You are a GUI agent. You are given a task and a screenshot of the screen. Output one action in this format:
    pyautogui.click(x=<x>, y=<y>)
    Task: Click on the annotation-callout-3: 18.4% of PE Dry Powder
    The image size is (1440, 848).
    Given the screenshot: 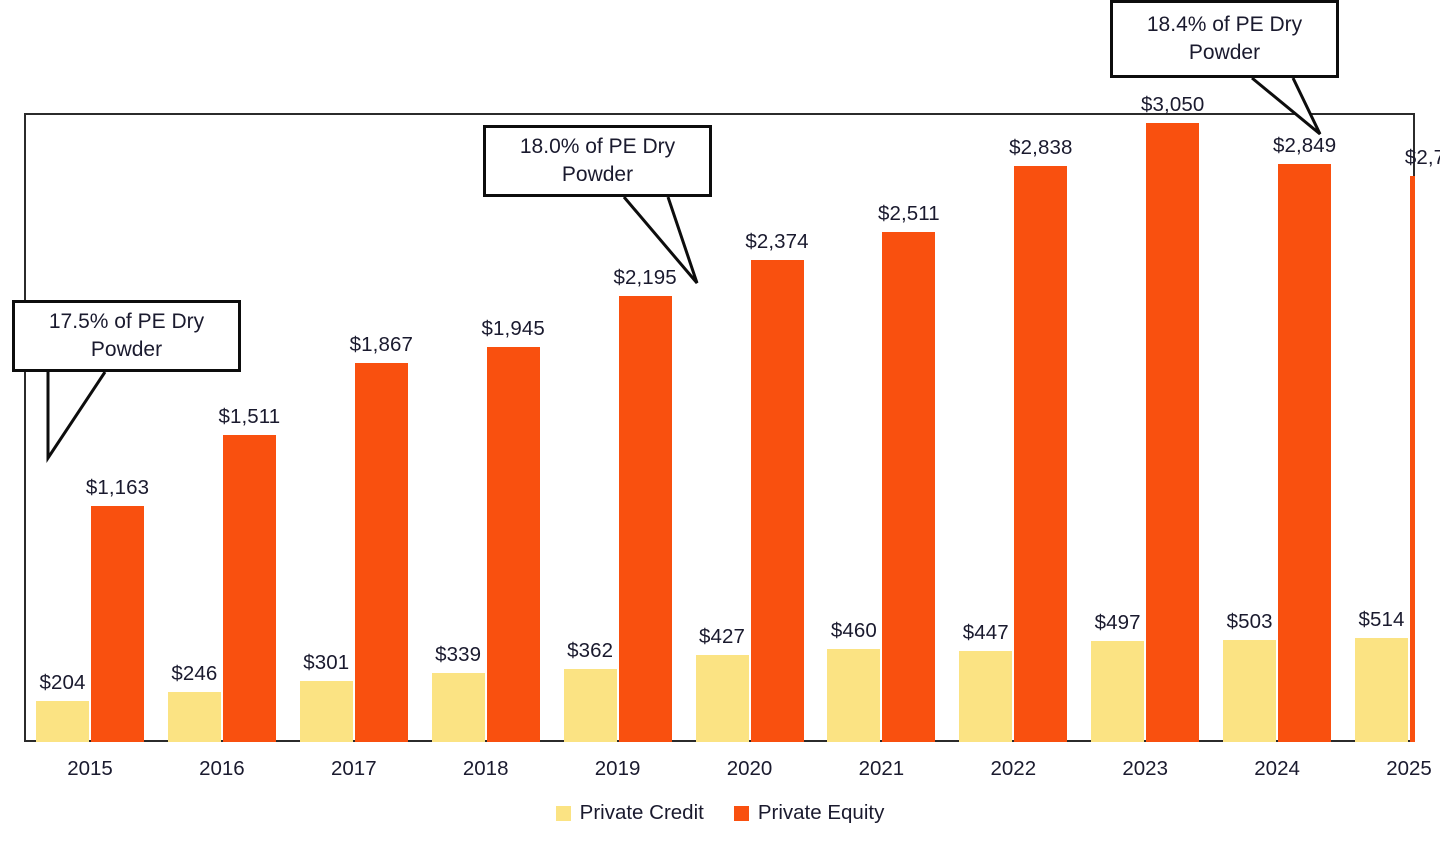 What is the action you would take?
    pyautogui.click(x=1224, y=39)
    